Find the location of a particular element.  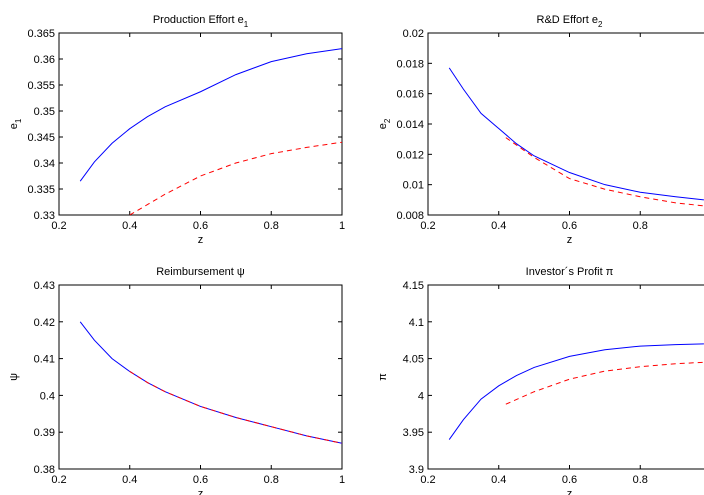

y-tick-label: 3.9 is located at coordinates (416, 470).